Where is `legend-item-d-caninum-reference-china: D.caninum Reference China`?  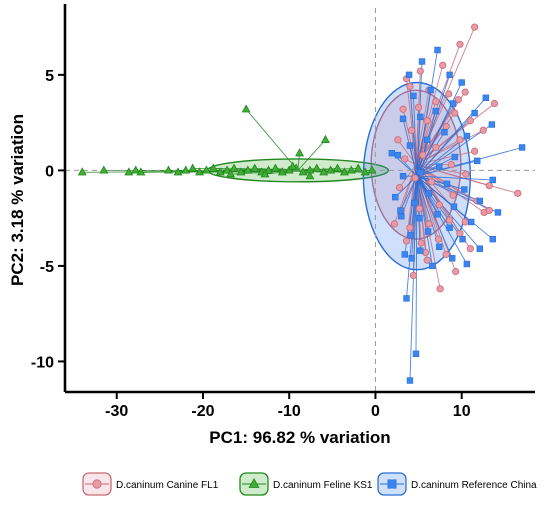
legend-item-d-caninum-reference-china: D.caninum Reference China is located at coordinates (457, 484).